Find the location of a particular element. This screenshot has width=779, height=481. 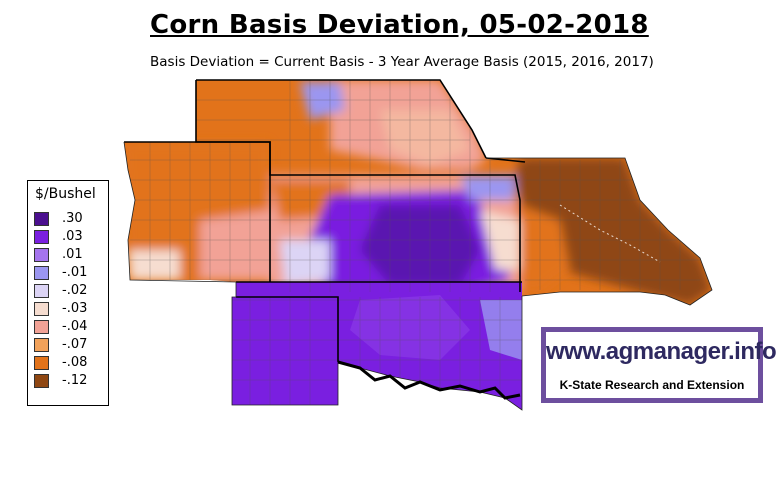

legend-title: $/Bushel is located at coordinates (65, 194).